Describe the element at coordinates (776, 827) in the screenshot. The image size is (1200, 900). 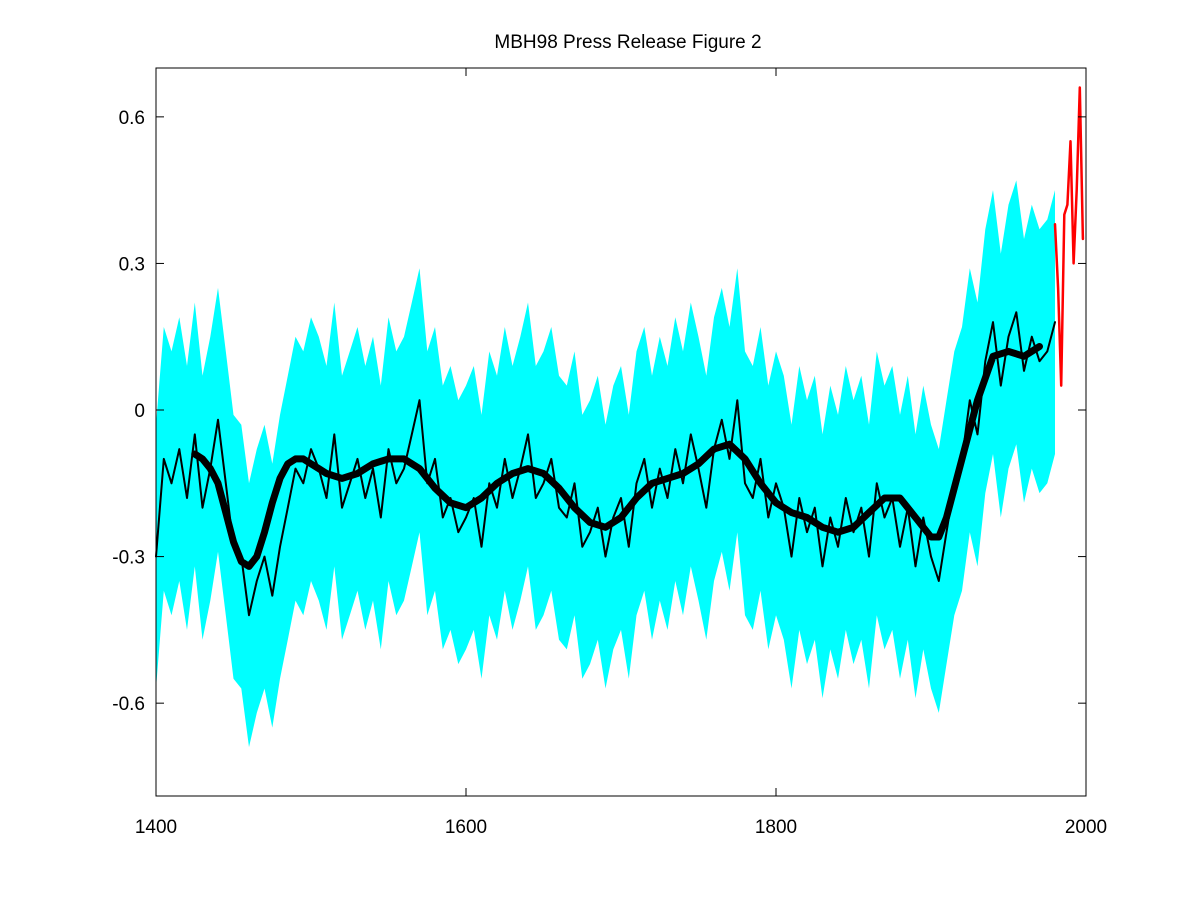
I see `x-tick-label: 1800` at that location.